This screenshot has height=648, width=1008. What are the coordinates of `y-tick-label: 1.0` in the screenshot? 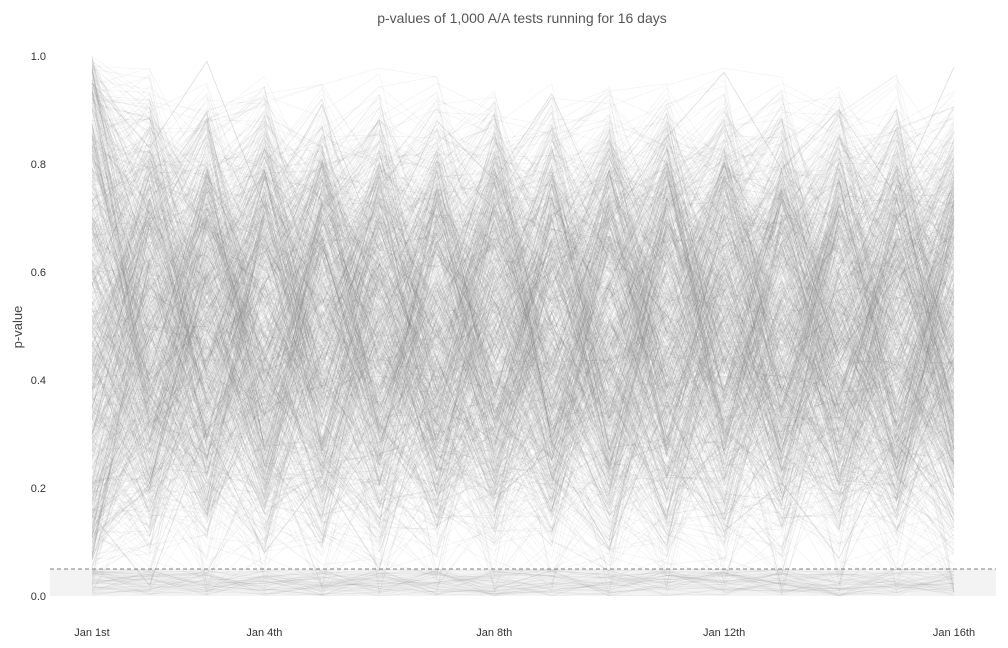 It's located at (38, 57).